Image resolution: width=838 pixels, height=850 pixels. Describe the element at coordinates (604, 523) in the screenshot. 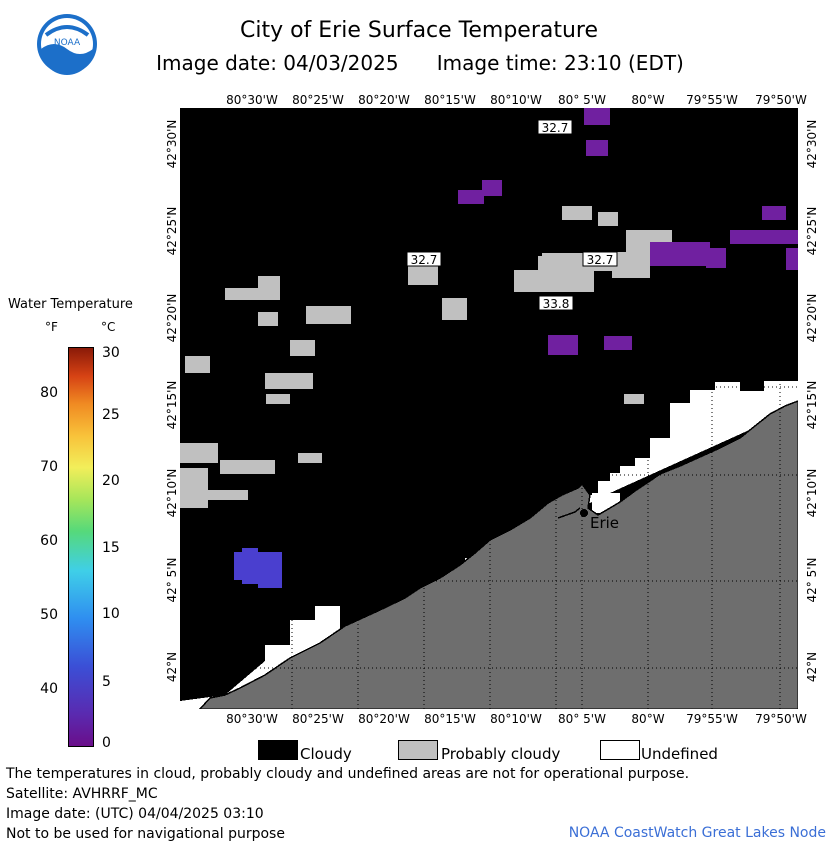

I see `erie-city-label: Erie` at that location.